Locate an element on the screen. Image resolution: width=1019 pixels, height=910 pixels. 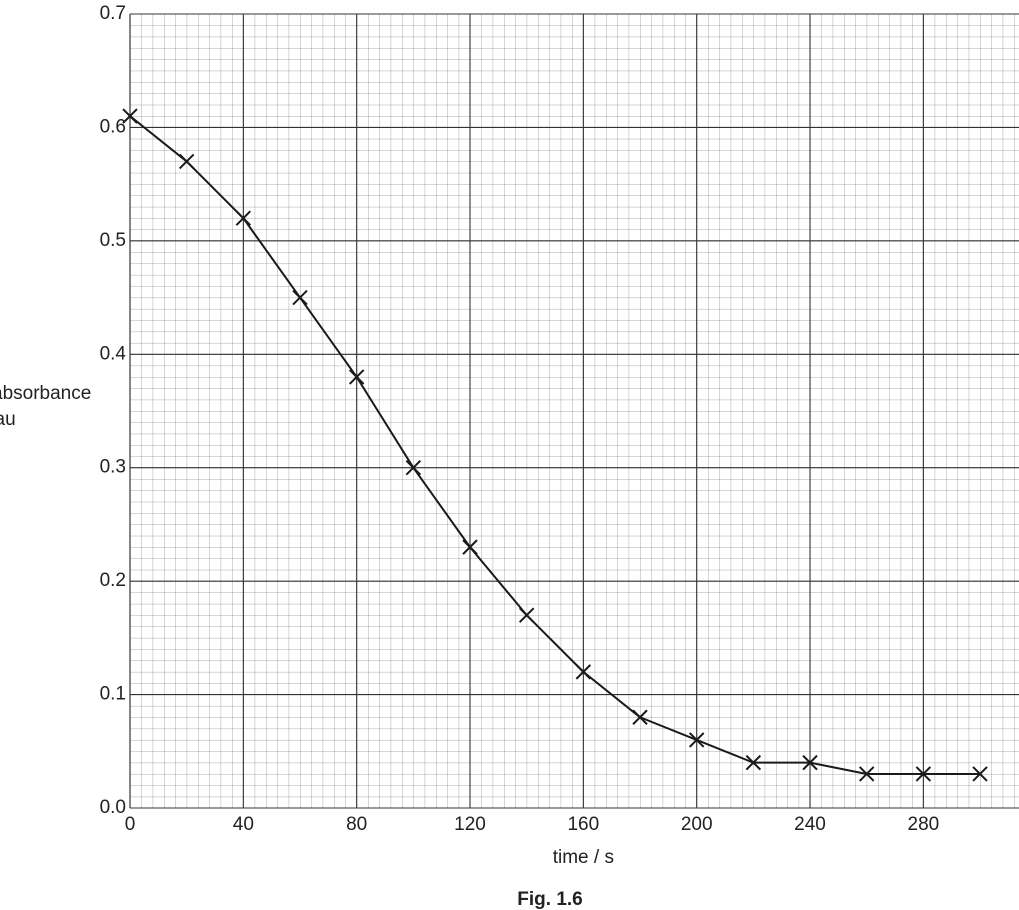
y-tick-label: 0.3 is located at coordinates (113, 467).